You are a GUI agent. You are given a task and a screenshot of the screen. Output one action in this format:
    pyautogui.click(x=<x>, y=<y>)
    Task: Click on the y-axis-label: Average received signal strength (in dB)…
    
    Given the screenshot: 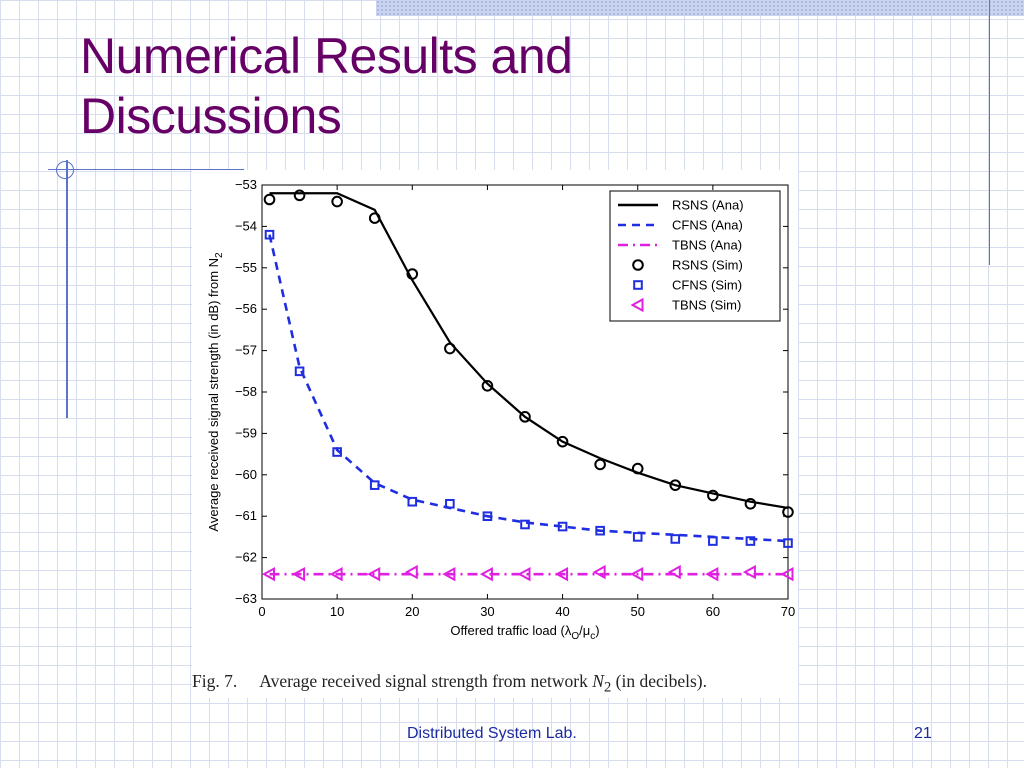 What is the action you would take?
    pyautogui.click(x=215, y=392)
    